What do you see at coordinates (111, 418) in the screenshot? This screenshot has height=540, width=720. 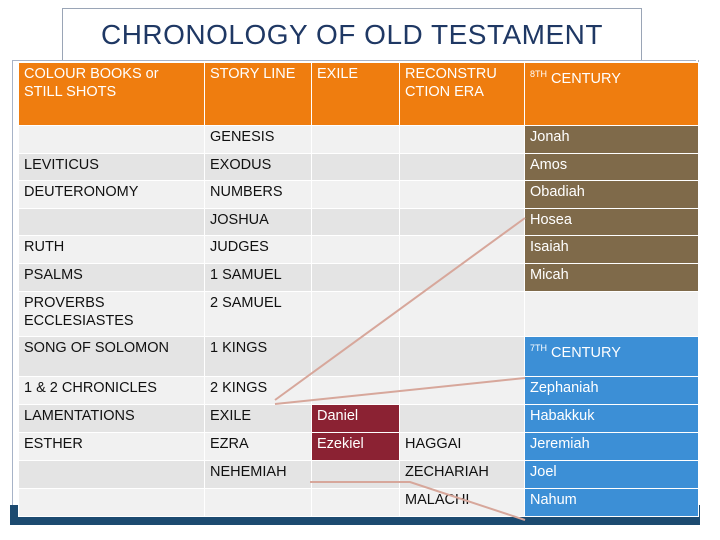 I see `colour-book-cell: LAMENTATIONS` at bounding box center [111, 418].